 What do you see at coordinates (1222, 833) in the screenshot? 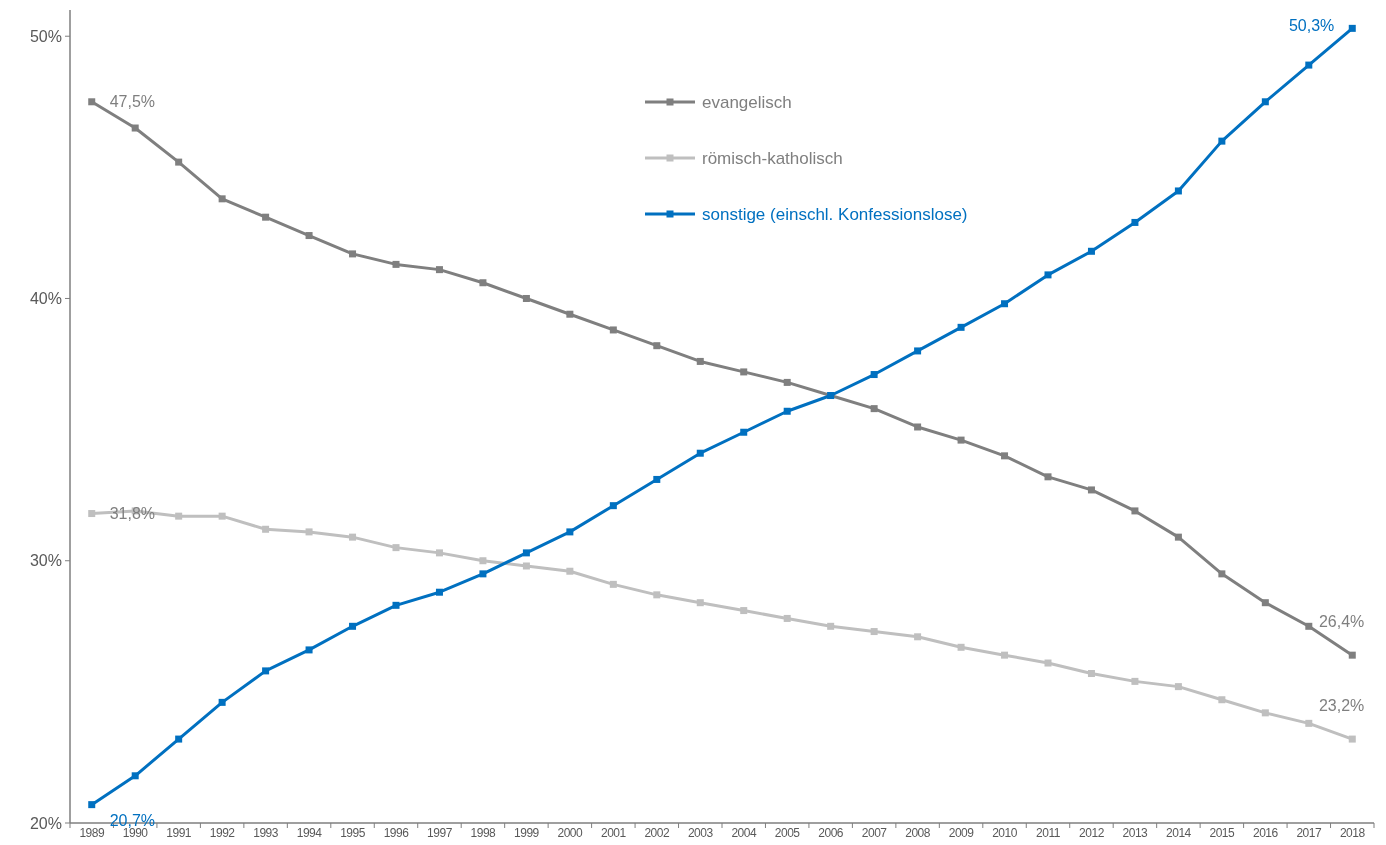
I see `x-tick-label: 2015` at bounding box center [1222, 833].